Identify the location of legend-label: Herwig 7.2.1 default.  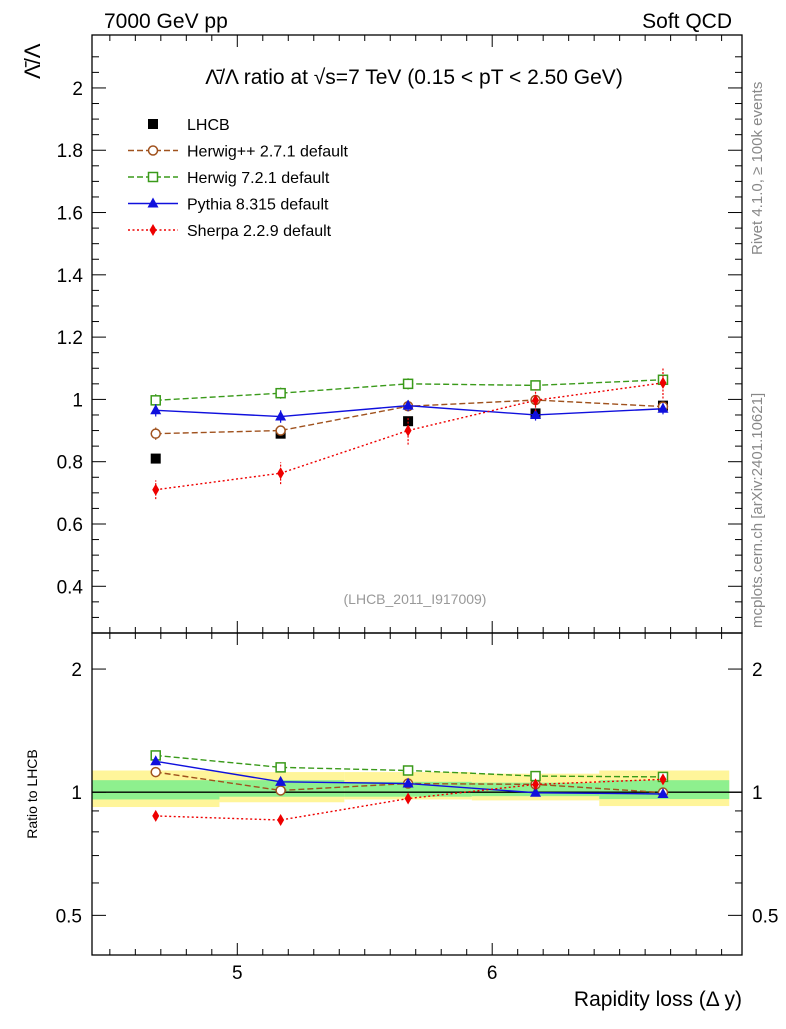
(258, 178).